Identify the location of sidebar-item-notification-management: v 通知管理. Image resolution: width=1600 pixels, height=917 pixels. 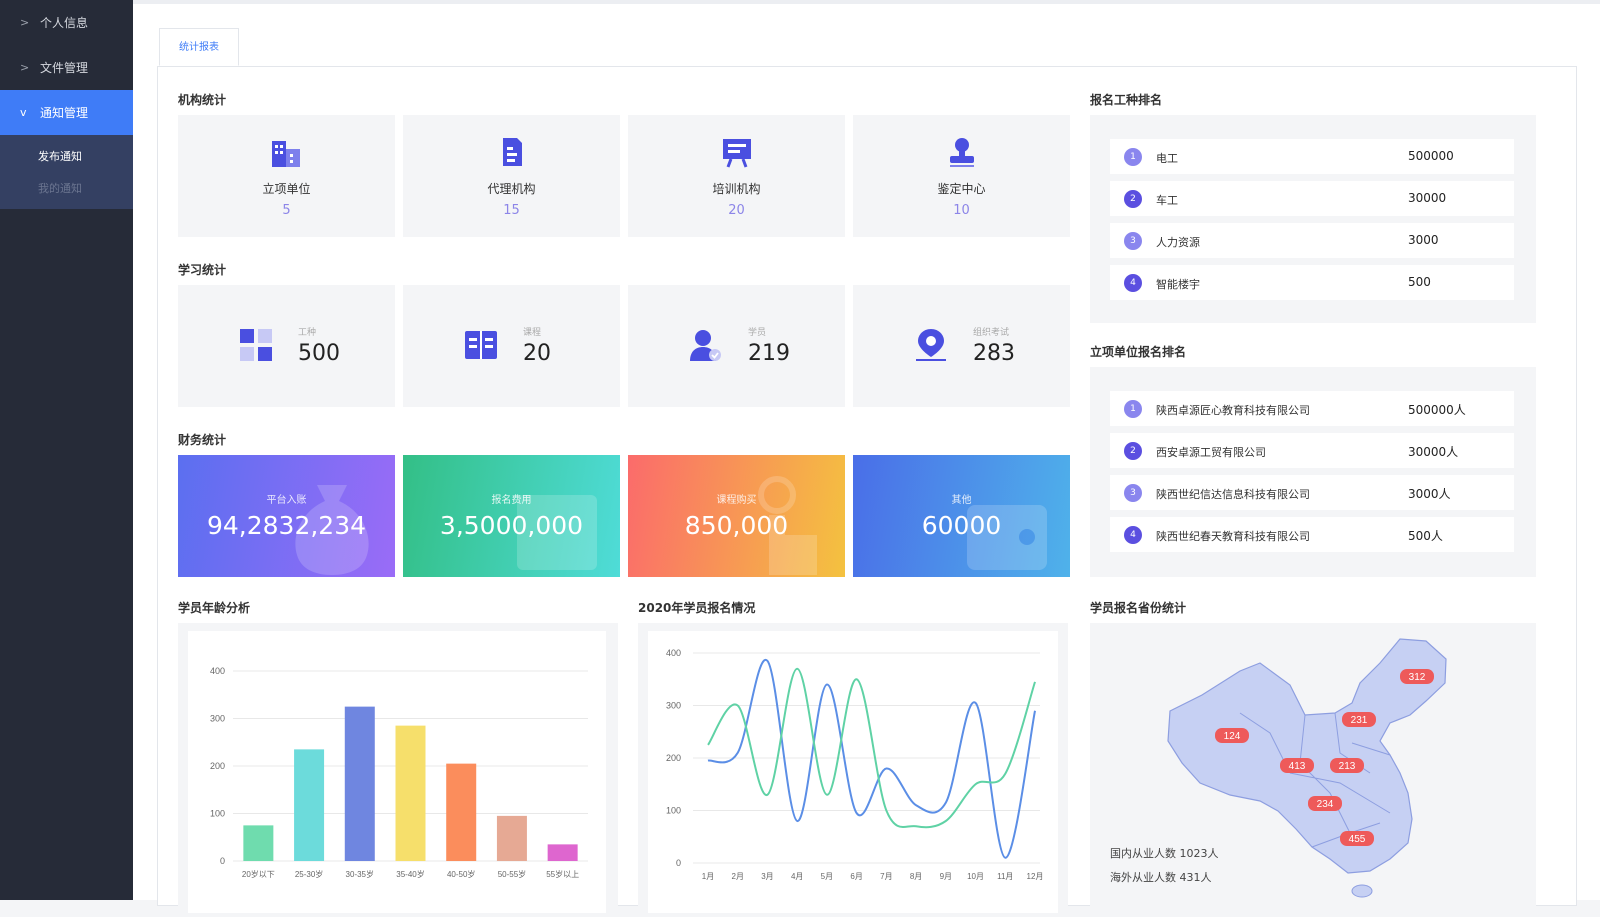
(66, 112).